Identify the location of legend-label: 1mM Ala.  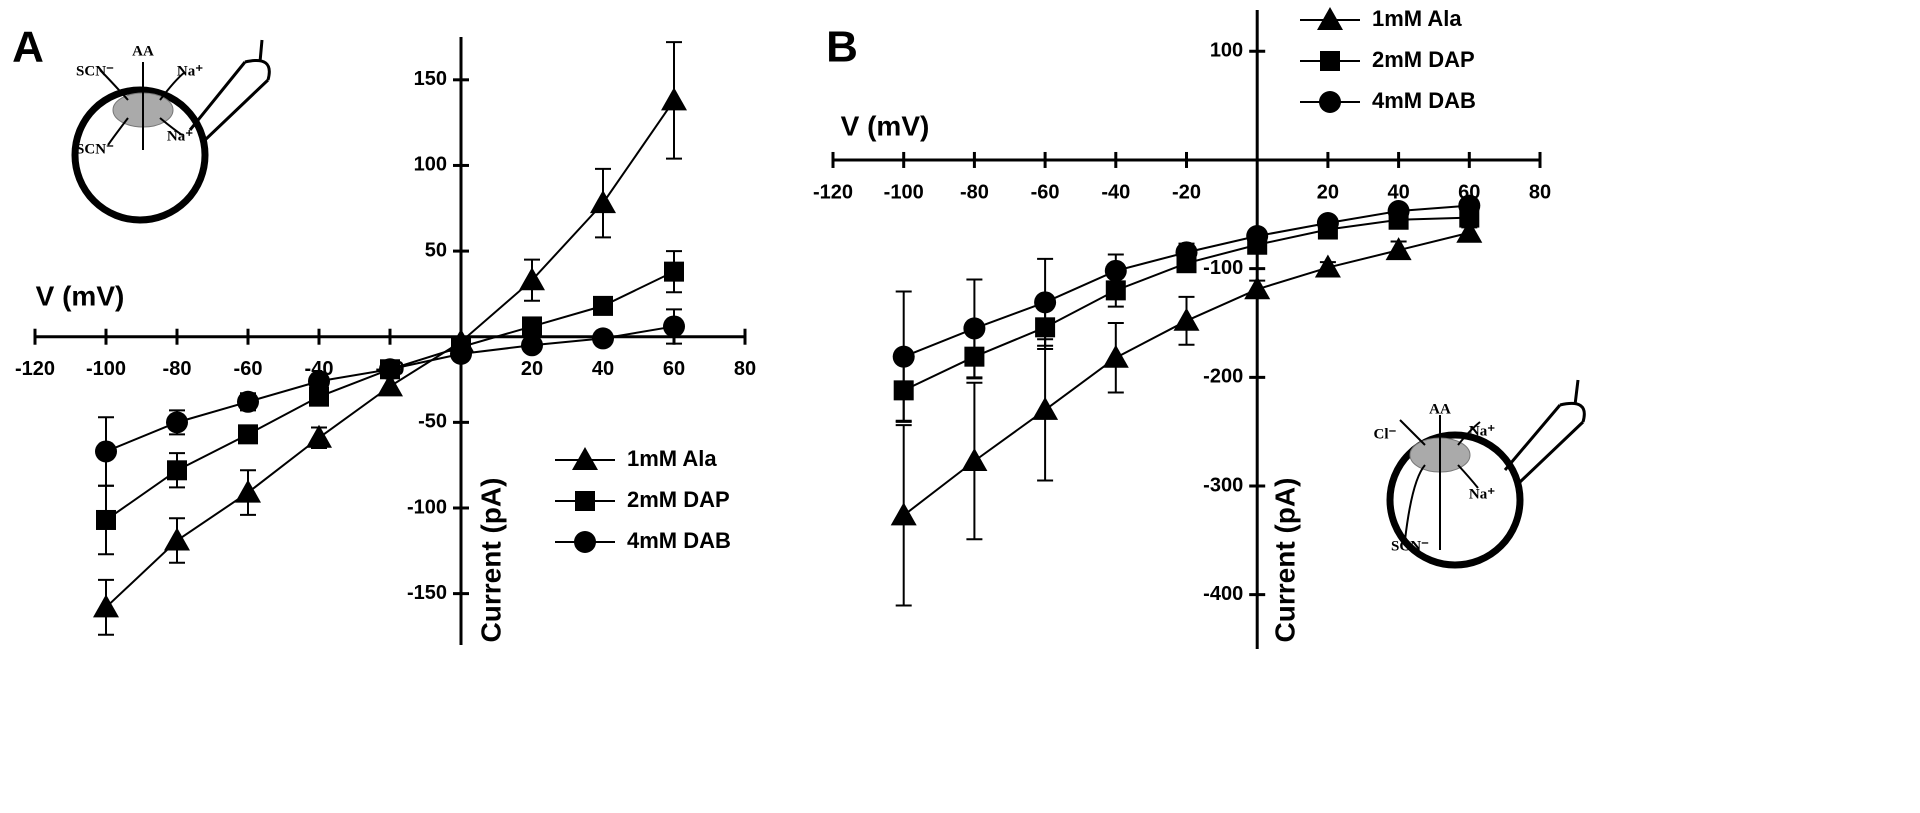
(672, 458).